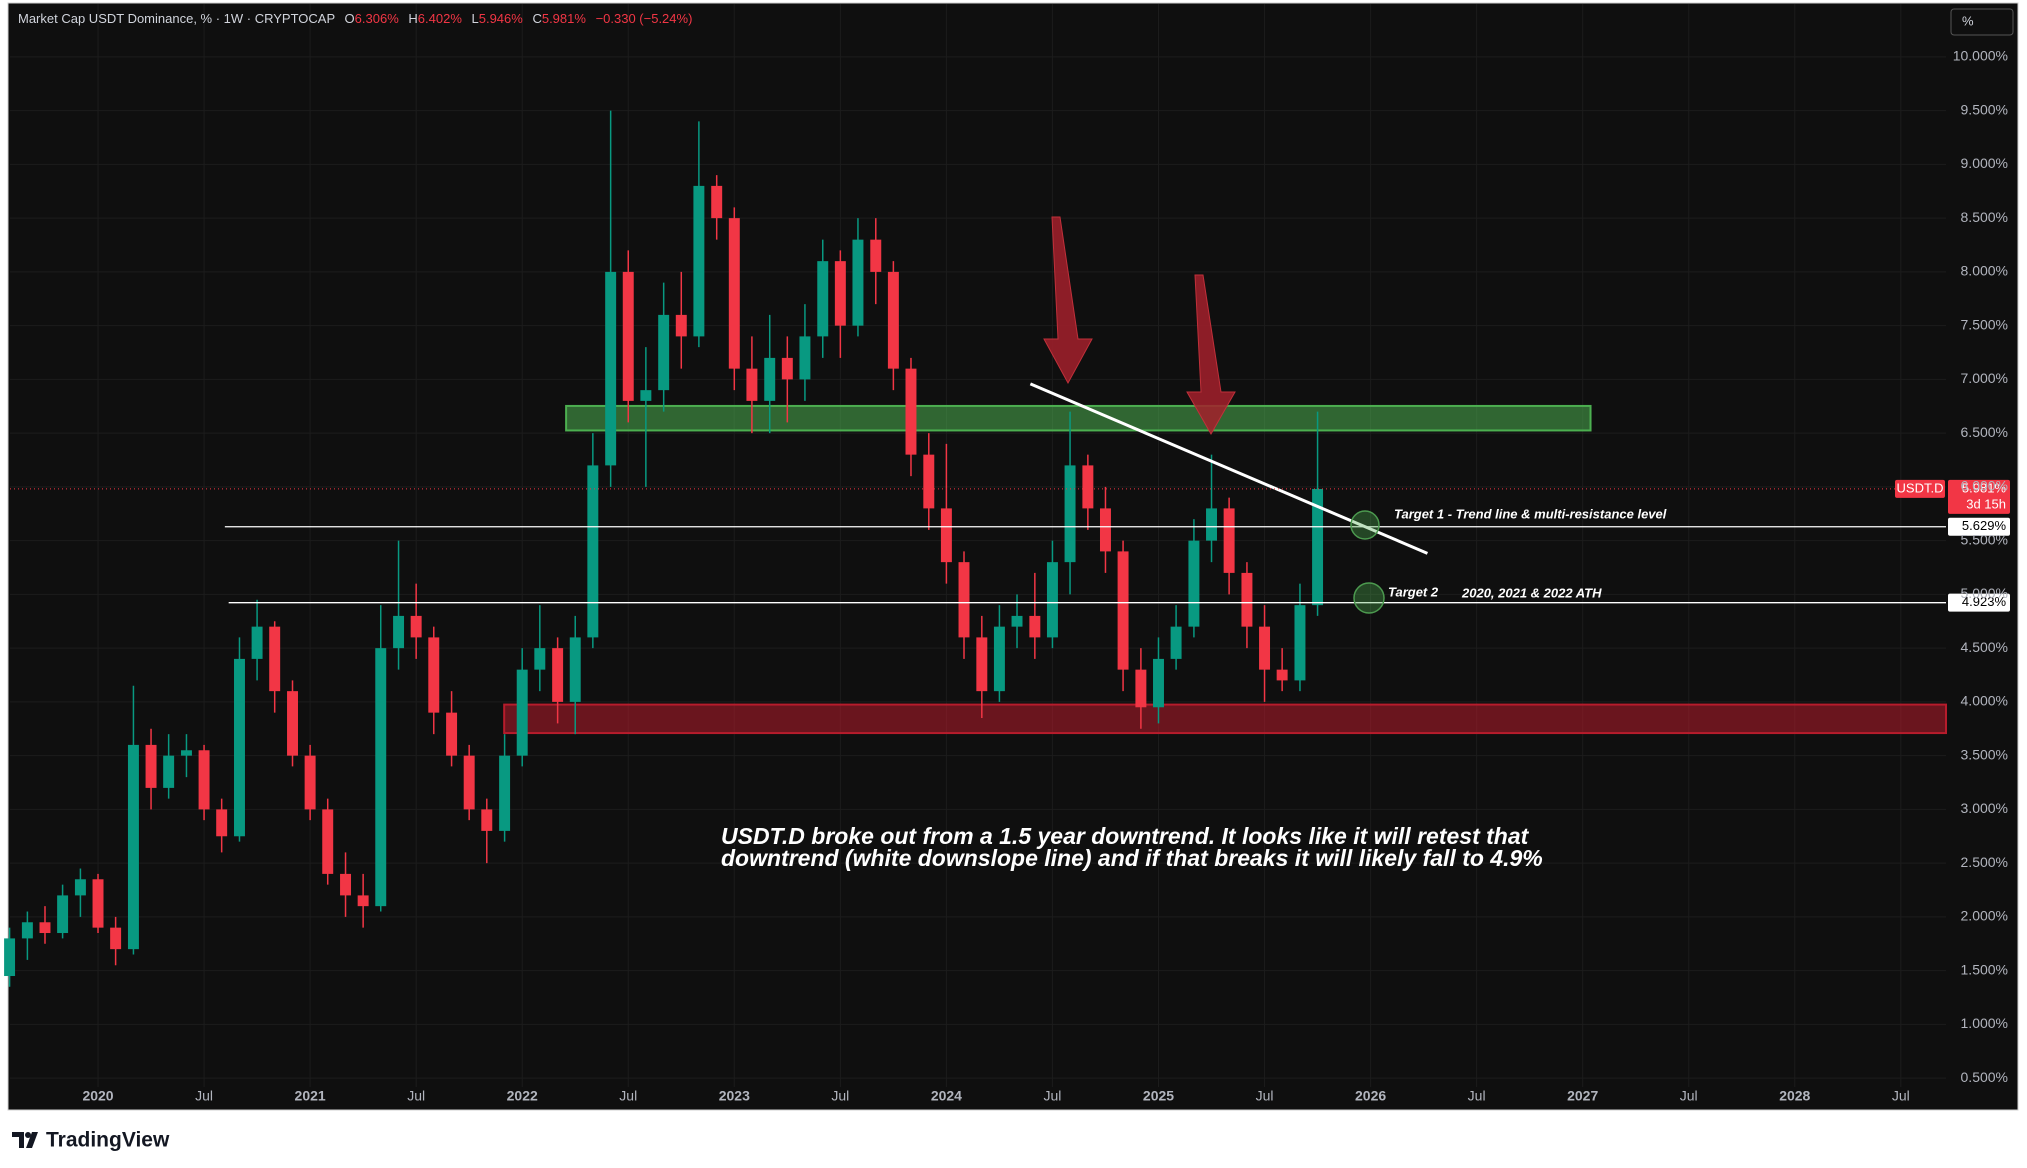 Image resolution: width=2027 pixels, height=1168 pixels. What do you see at coordinates (1984, 539) in the screenshot?
I see `y-tick-label: 5.500%` at bounding box center [1984, 539].